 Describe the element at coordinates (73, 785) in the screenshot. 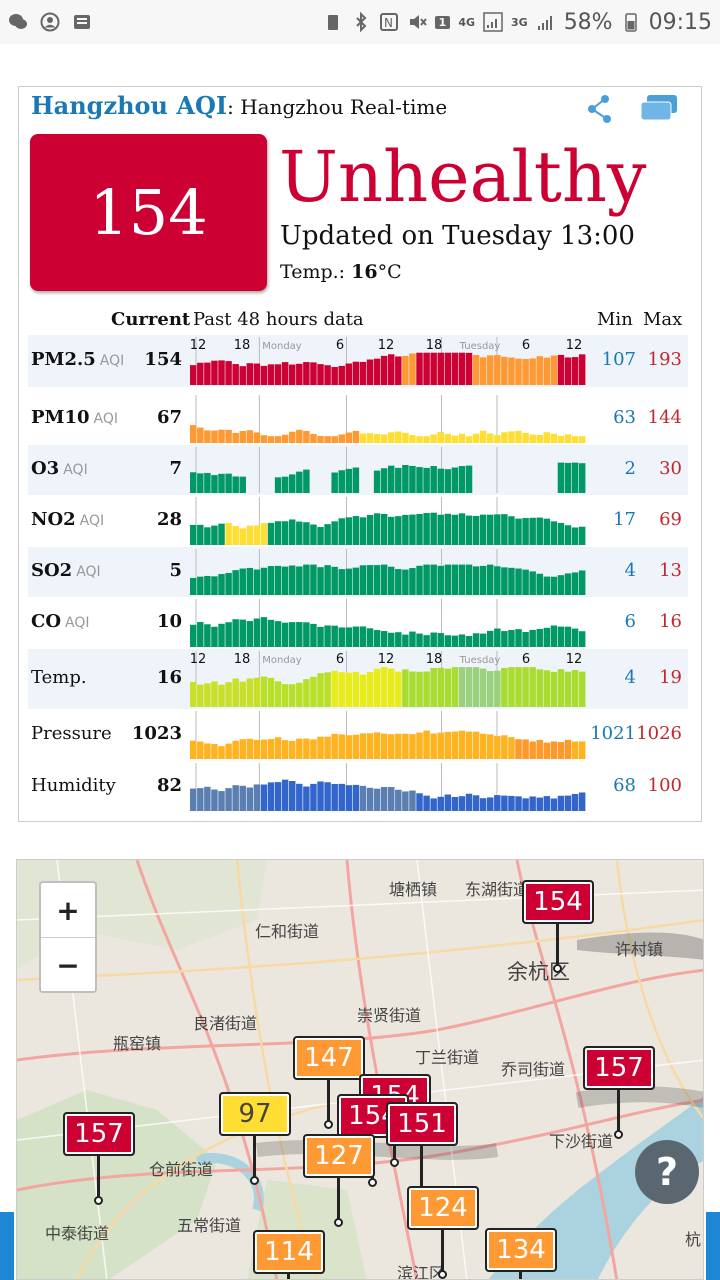

I see `pollutant-name: Humidity` at that location.